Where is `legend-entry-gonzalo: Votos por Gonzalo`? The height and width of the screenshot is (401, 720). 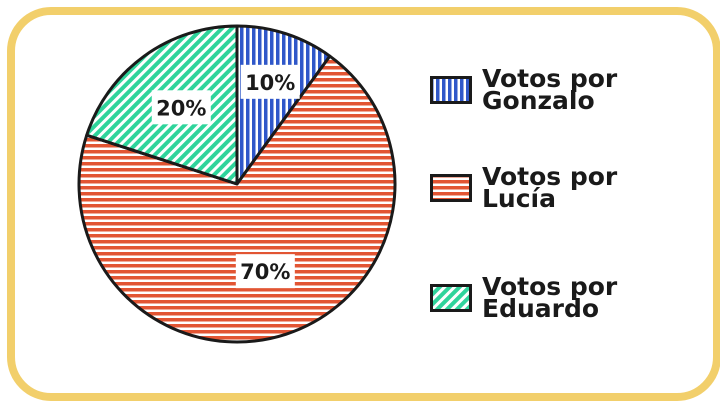 legend-entry-gonzalo: Votos por Gonzalo is located at coordinates (536, 89).